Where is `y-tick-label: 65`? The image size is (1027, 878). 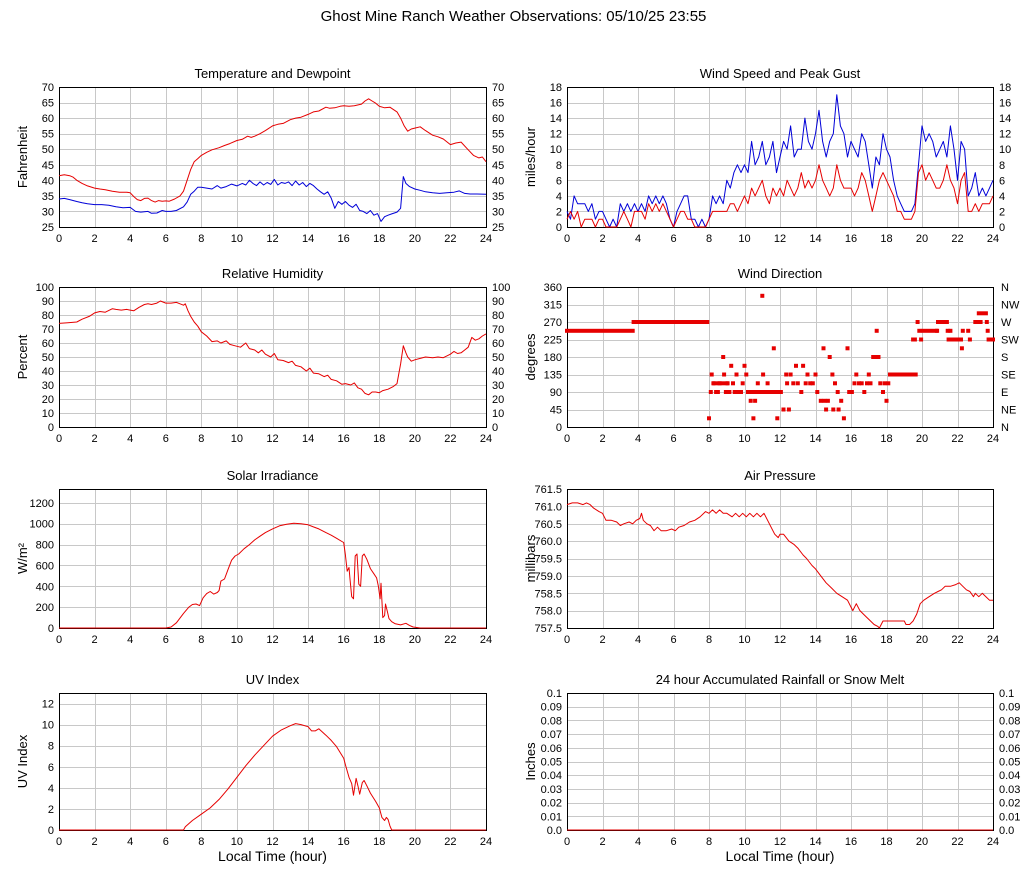
y-tick-label: 65 is located at coordinates (48, 104).